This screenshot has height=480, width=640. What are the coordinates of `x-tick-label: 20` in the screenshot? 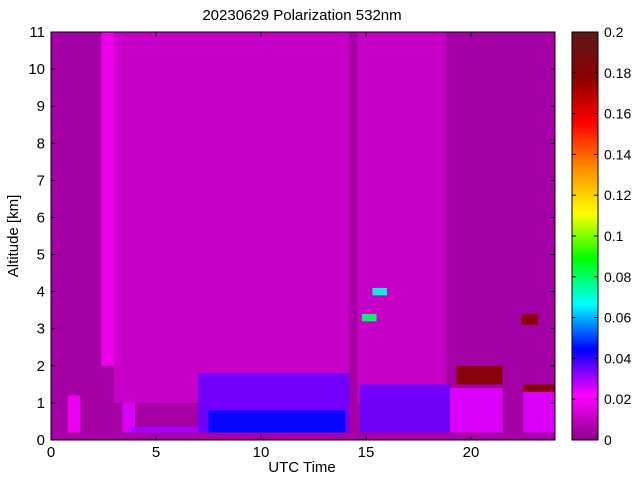 It's located at (471, 452).